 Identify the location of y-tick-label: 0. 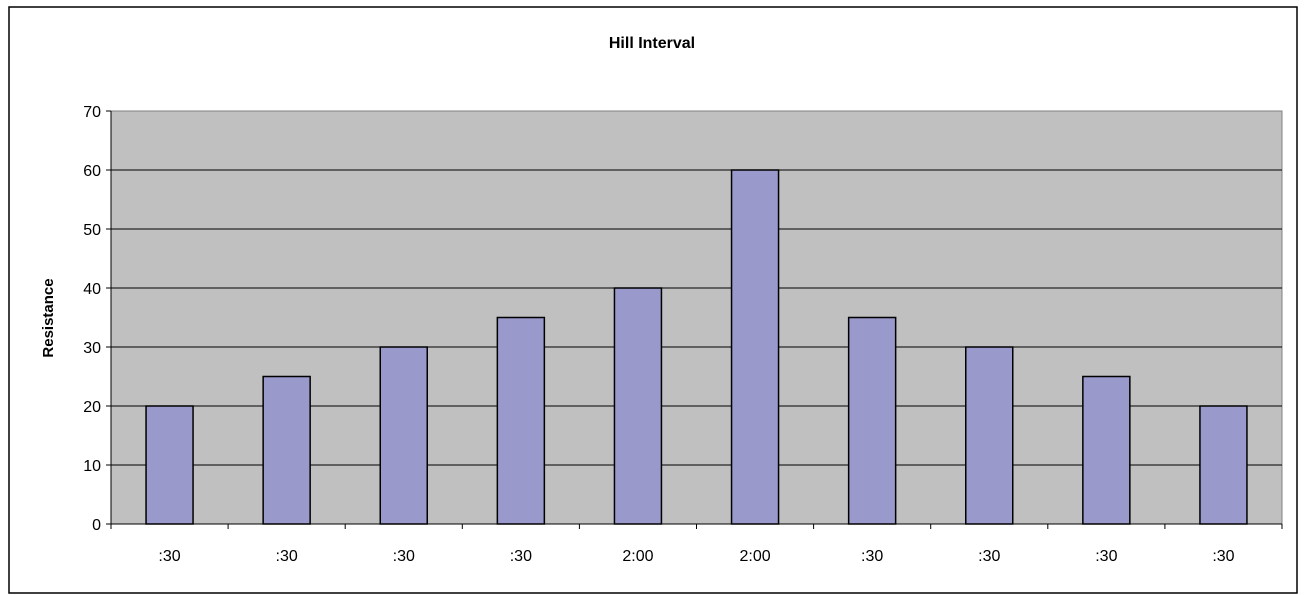
(96, 525).